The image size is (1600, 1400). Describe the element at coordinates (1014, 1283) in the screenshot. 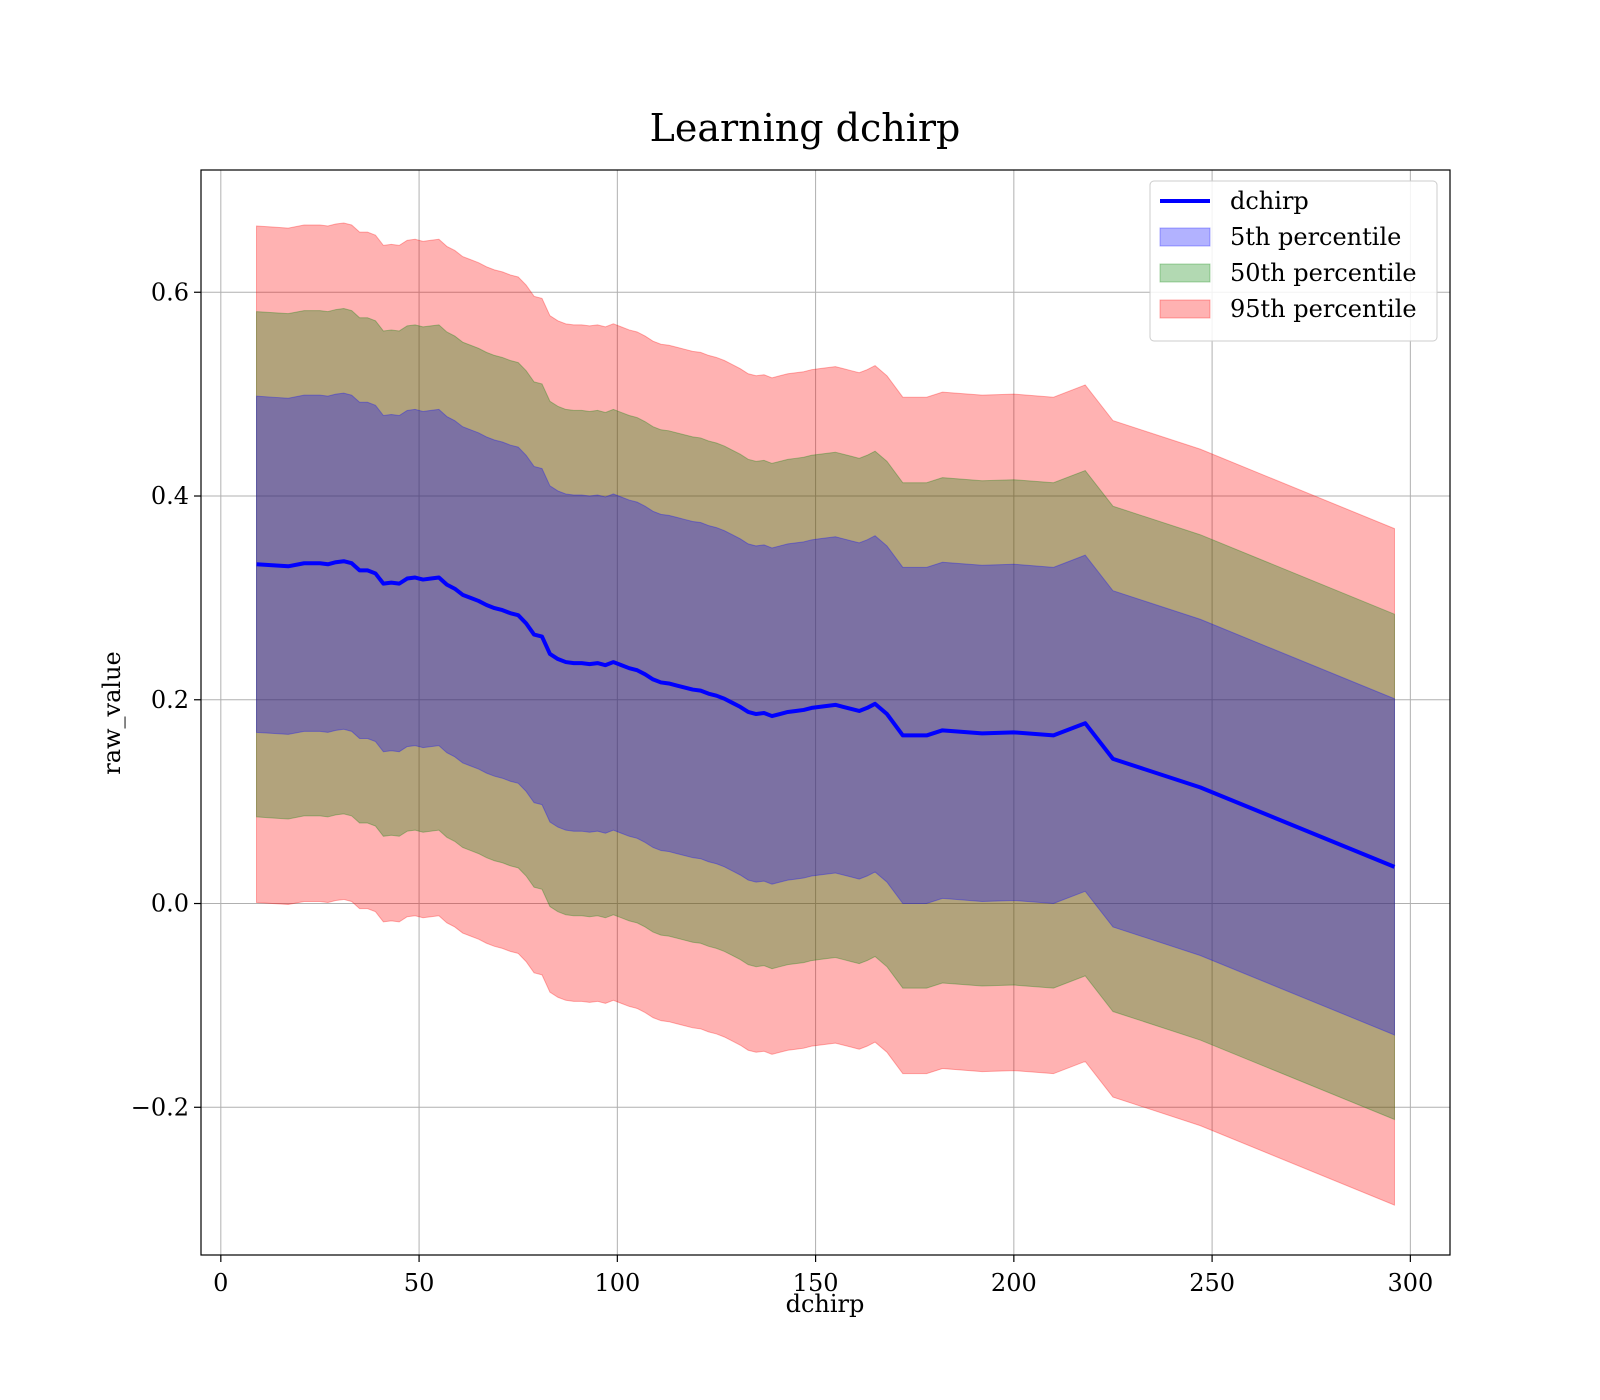

I see `x-tick-label: 200` at that location.